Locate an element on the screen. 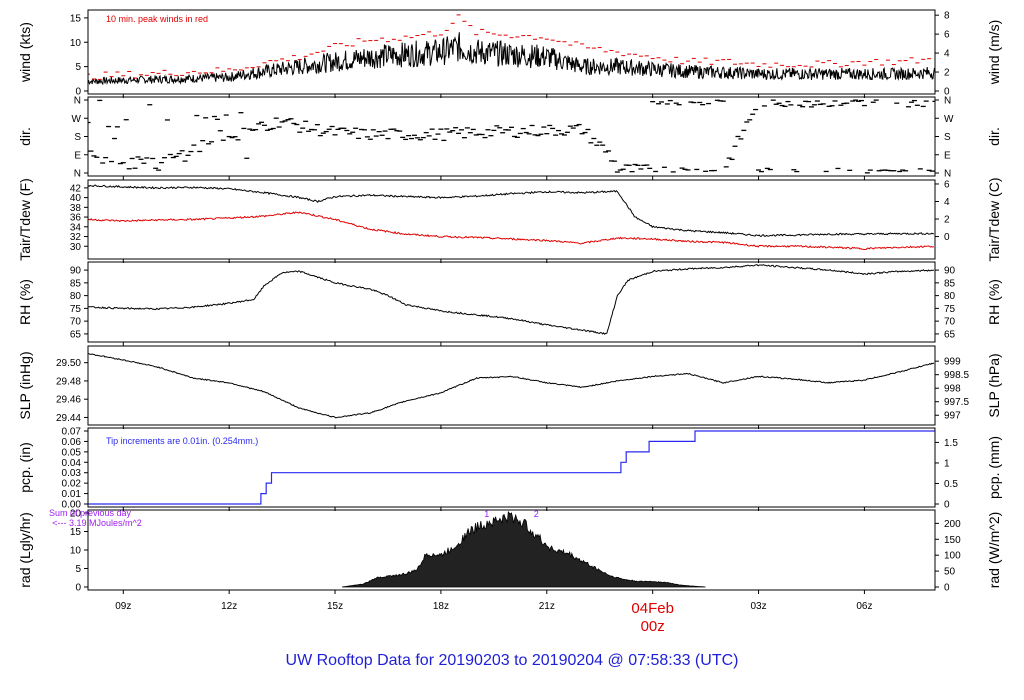 This screenshot has height=700, width=1024. rad-series-area is located at coordinates (524, 549).